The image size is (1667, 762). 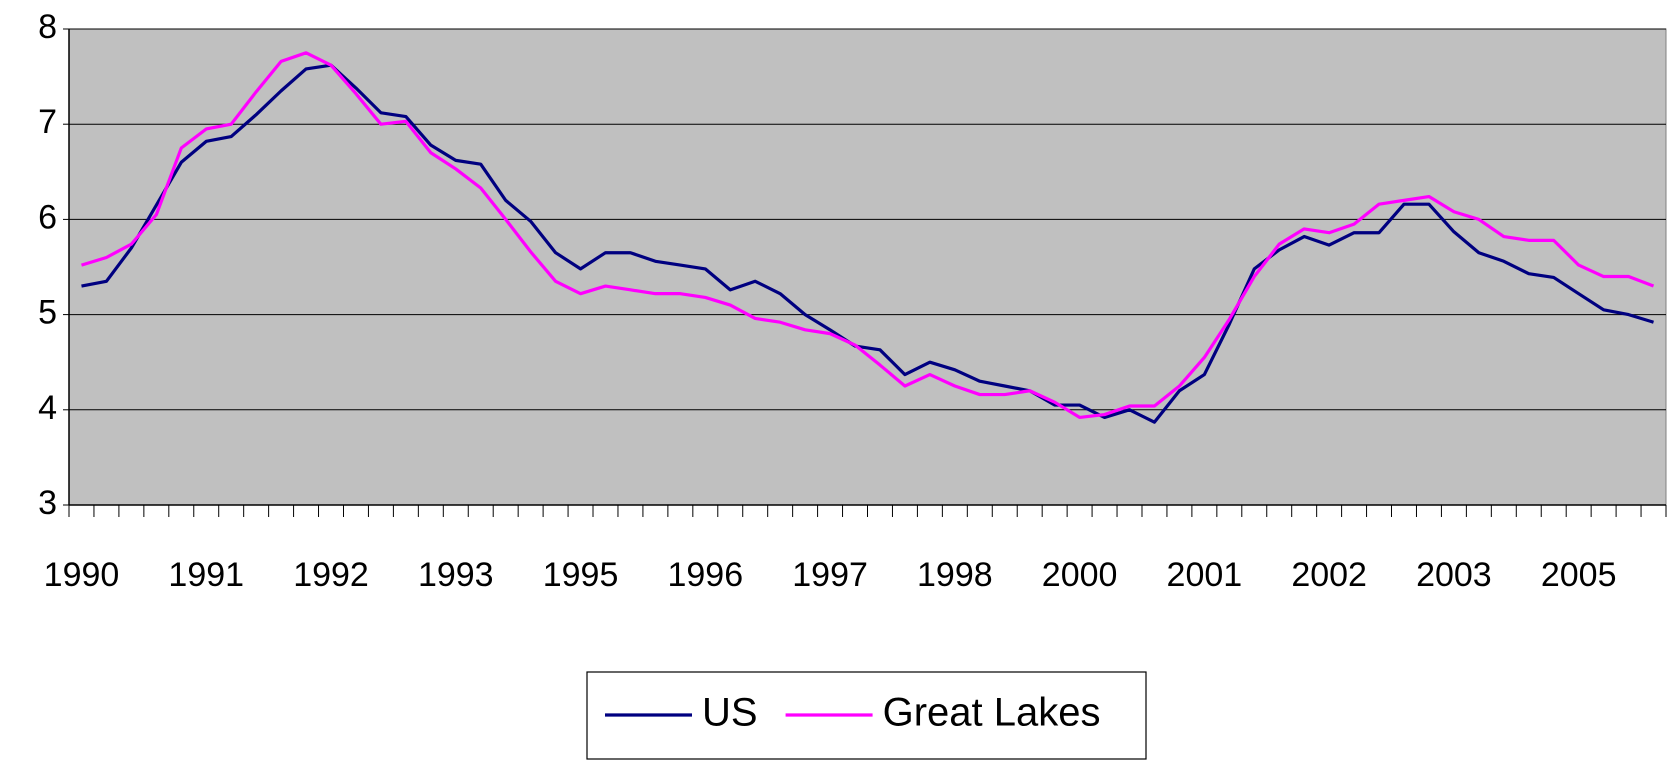 I want to click on x-tick-label: 1995, so click(x=581, y=575).